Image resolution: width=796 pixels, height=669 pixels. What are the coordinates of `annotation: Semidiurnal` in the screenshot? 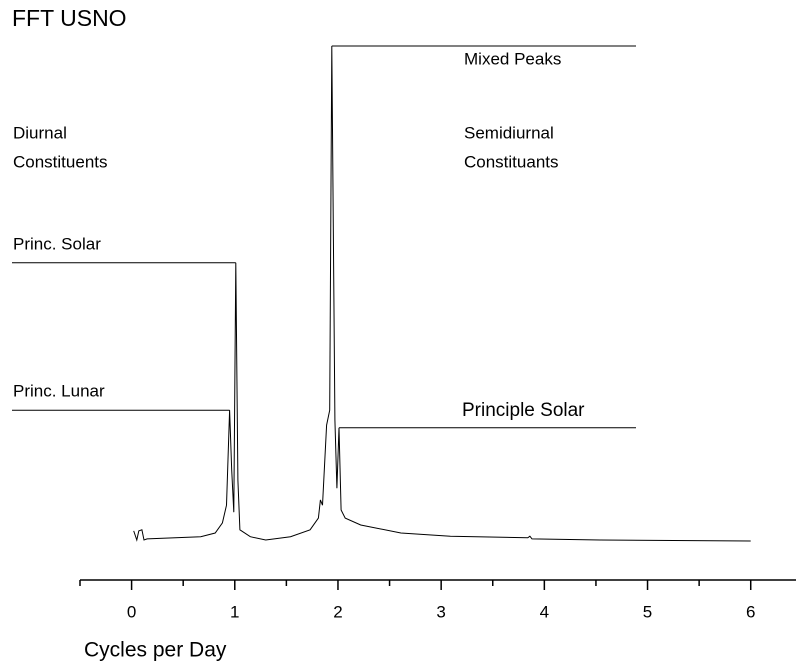 It's located at (509, 132).